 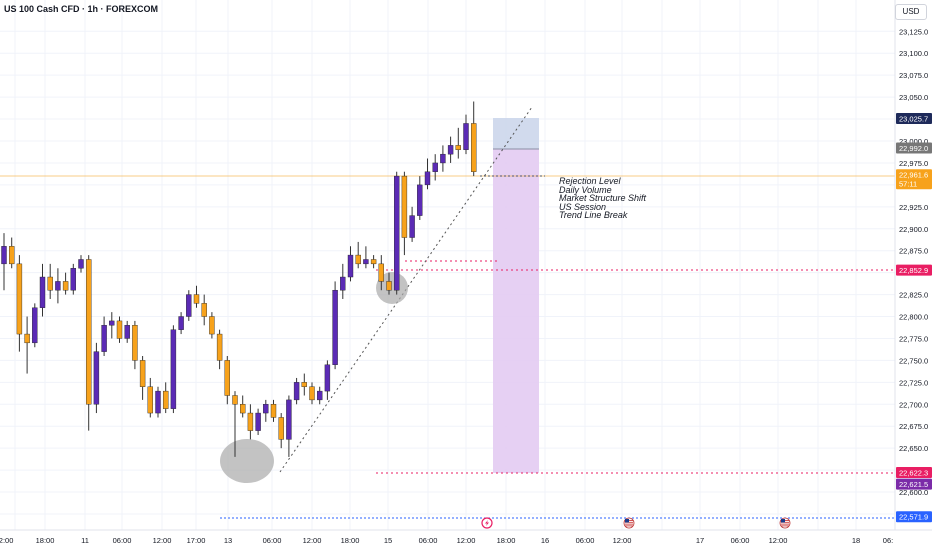 I want to click on price-tick: 22,800.0, so click(x=913, y=317).